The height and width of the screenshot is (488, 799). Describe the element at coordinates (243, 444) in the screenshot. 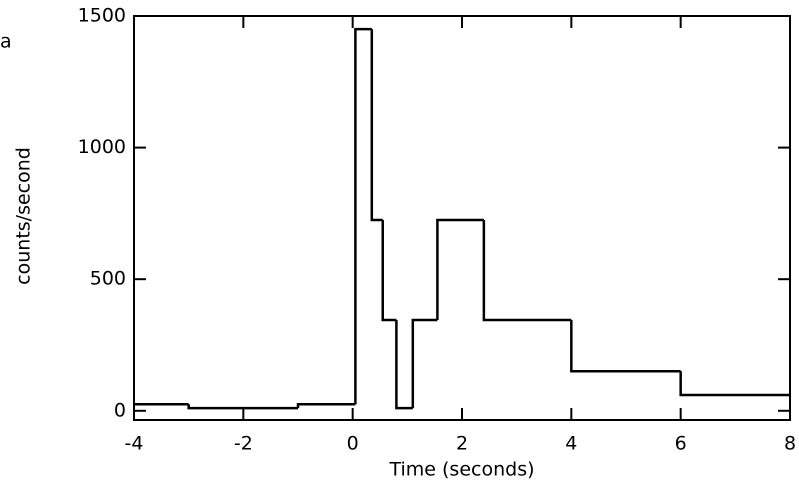

I see `x-tick-label: -2` at that location.